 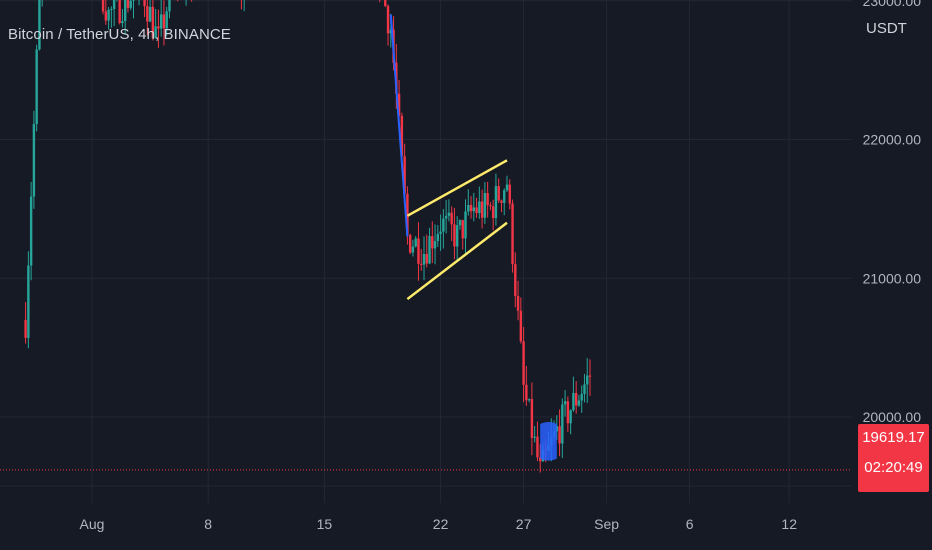 I want to click on channel-upper-line, so click(x=457, y=188).